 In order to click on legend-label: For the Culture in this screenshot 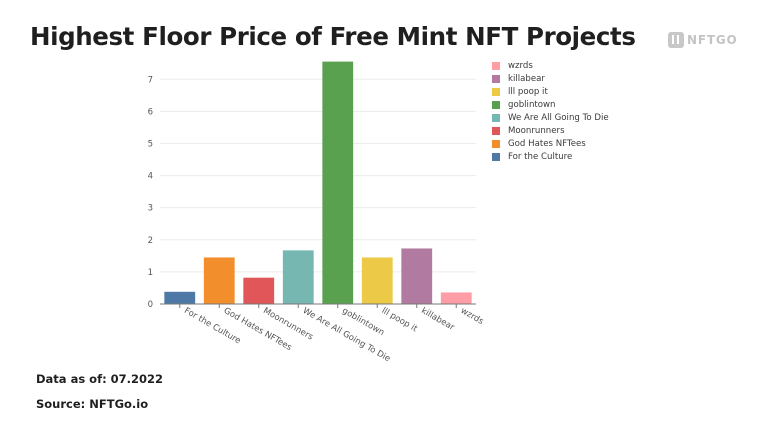, I will do `click(540, 156)`.